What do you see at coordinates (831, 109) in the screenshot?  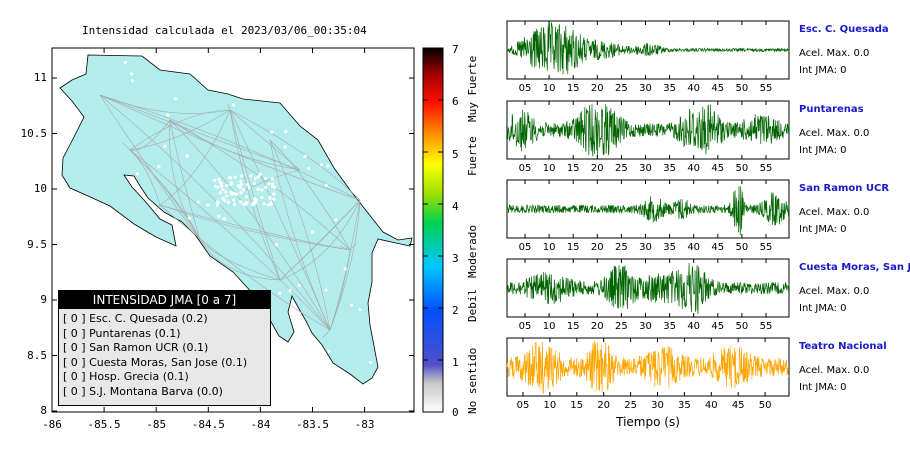 I see `station-name: Puntarenas` at bounding box center [831, 109].